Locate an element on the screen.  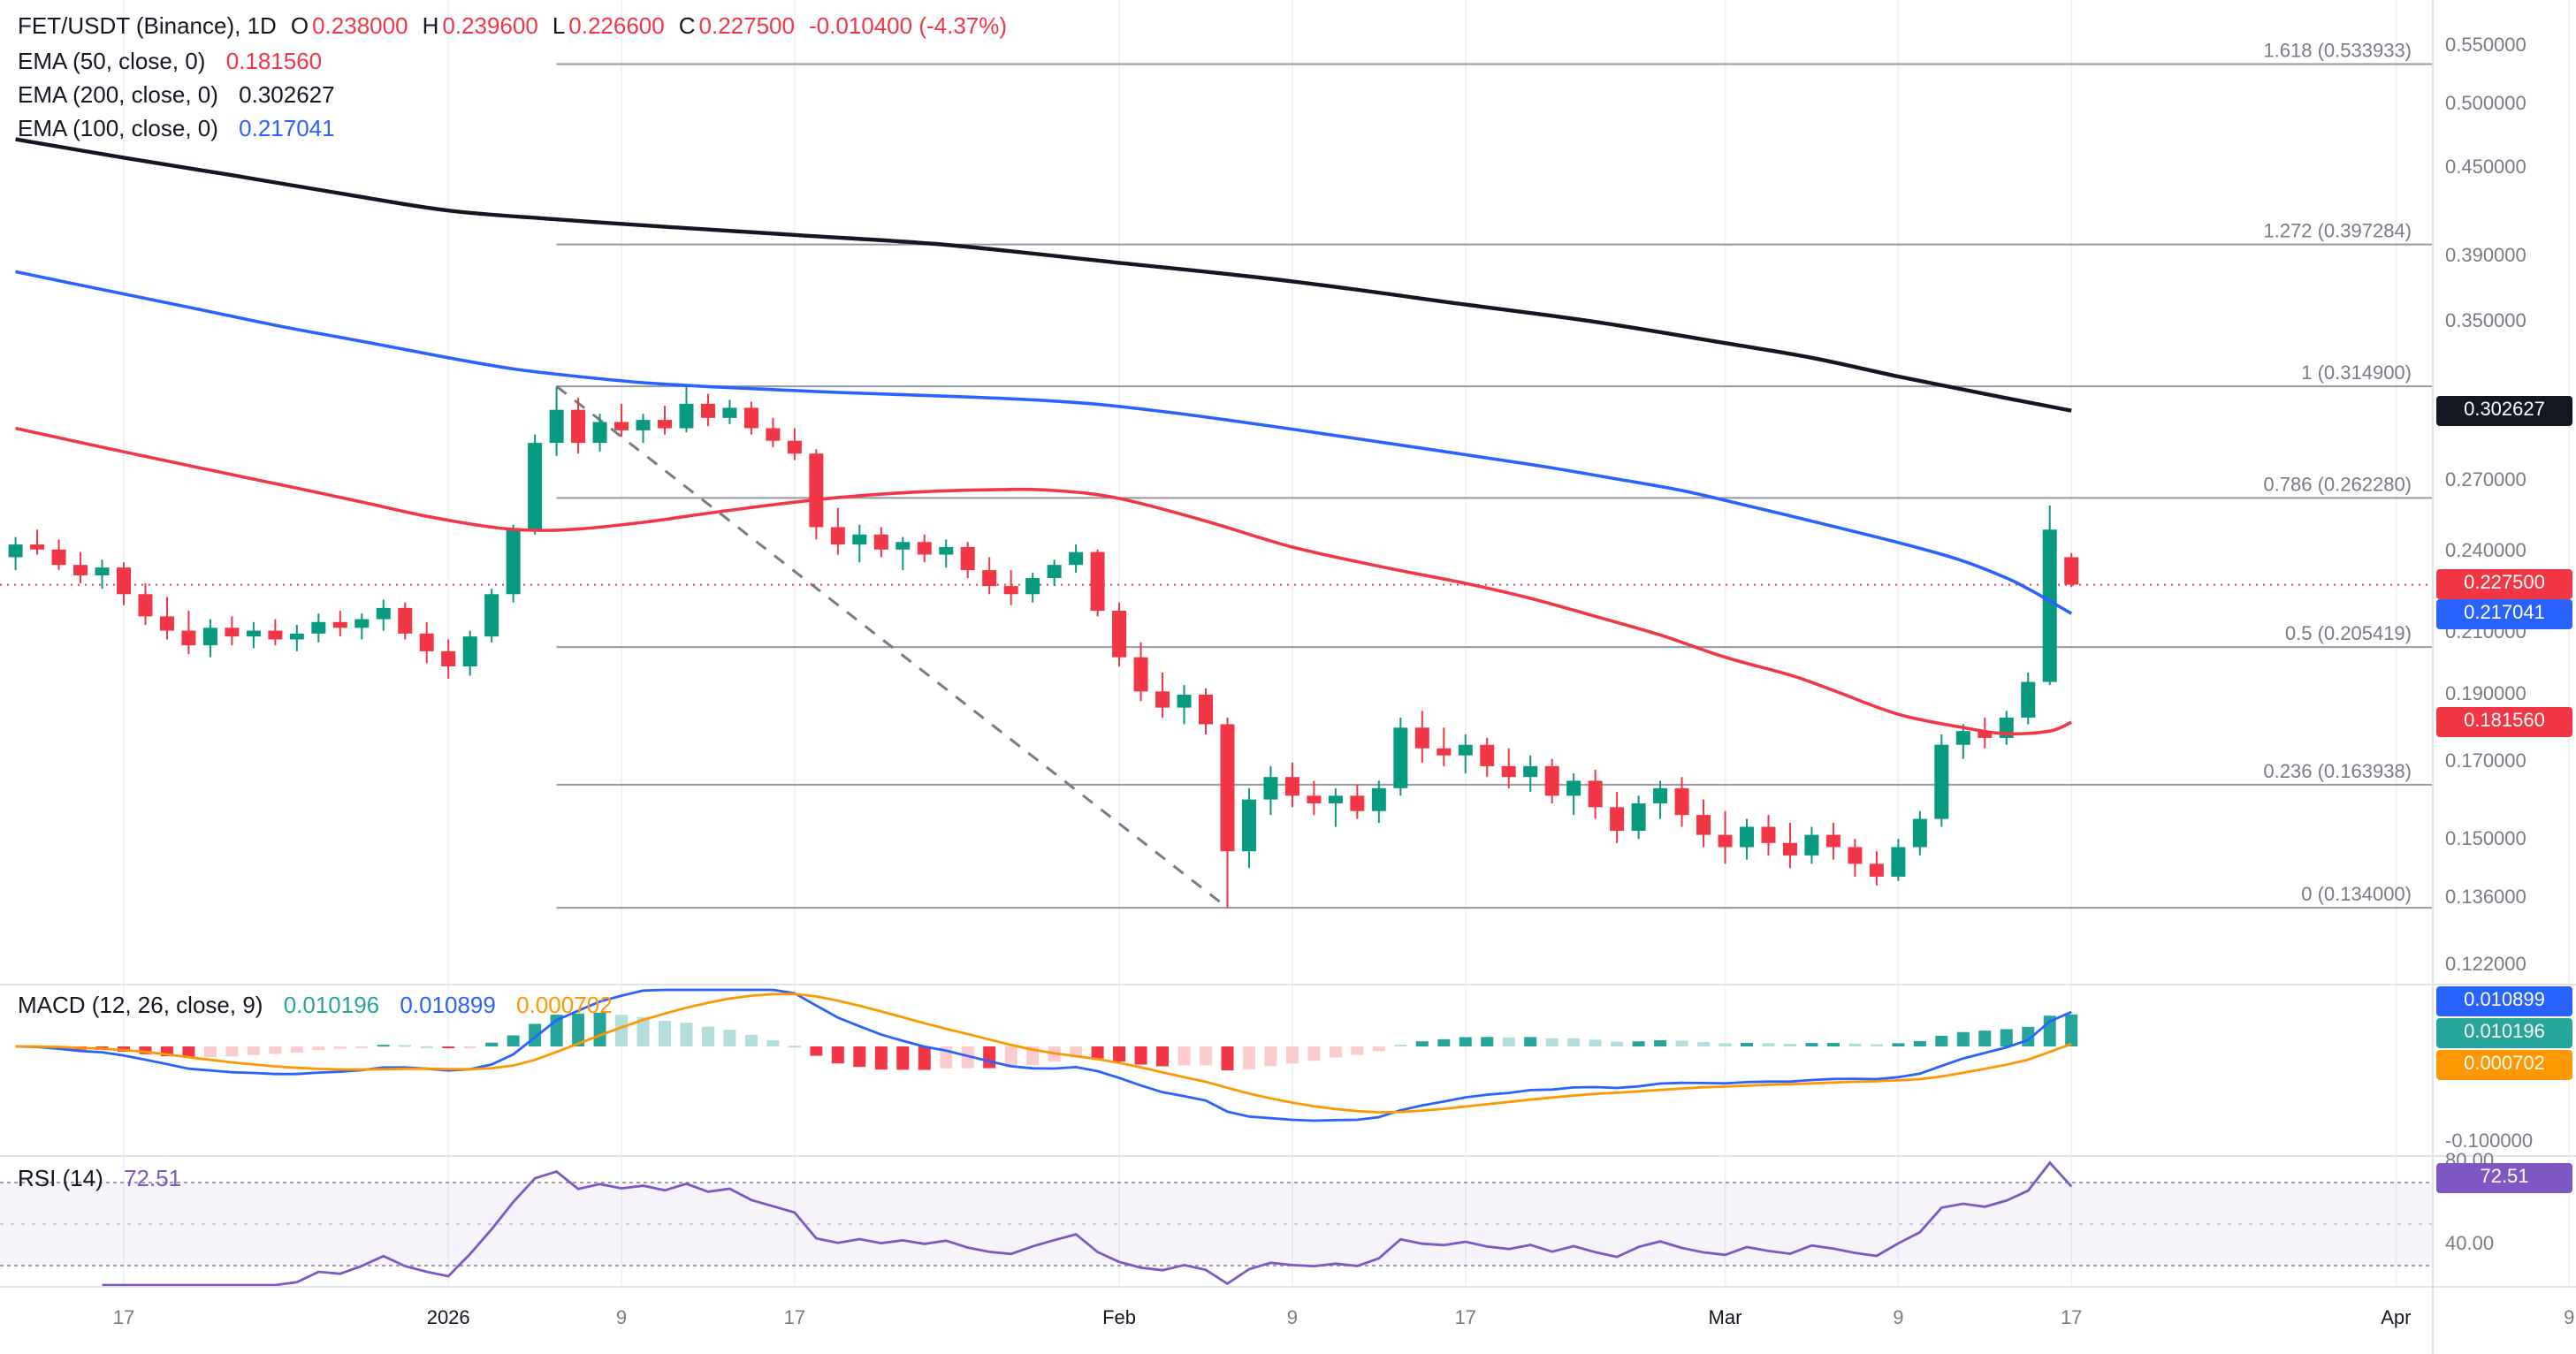
legend-ema-50: EMA (50, close, 0) 0.181560 is located at coordinates (170, 61).